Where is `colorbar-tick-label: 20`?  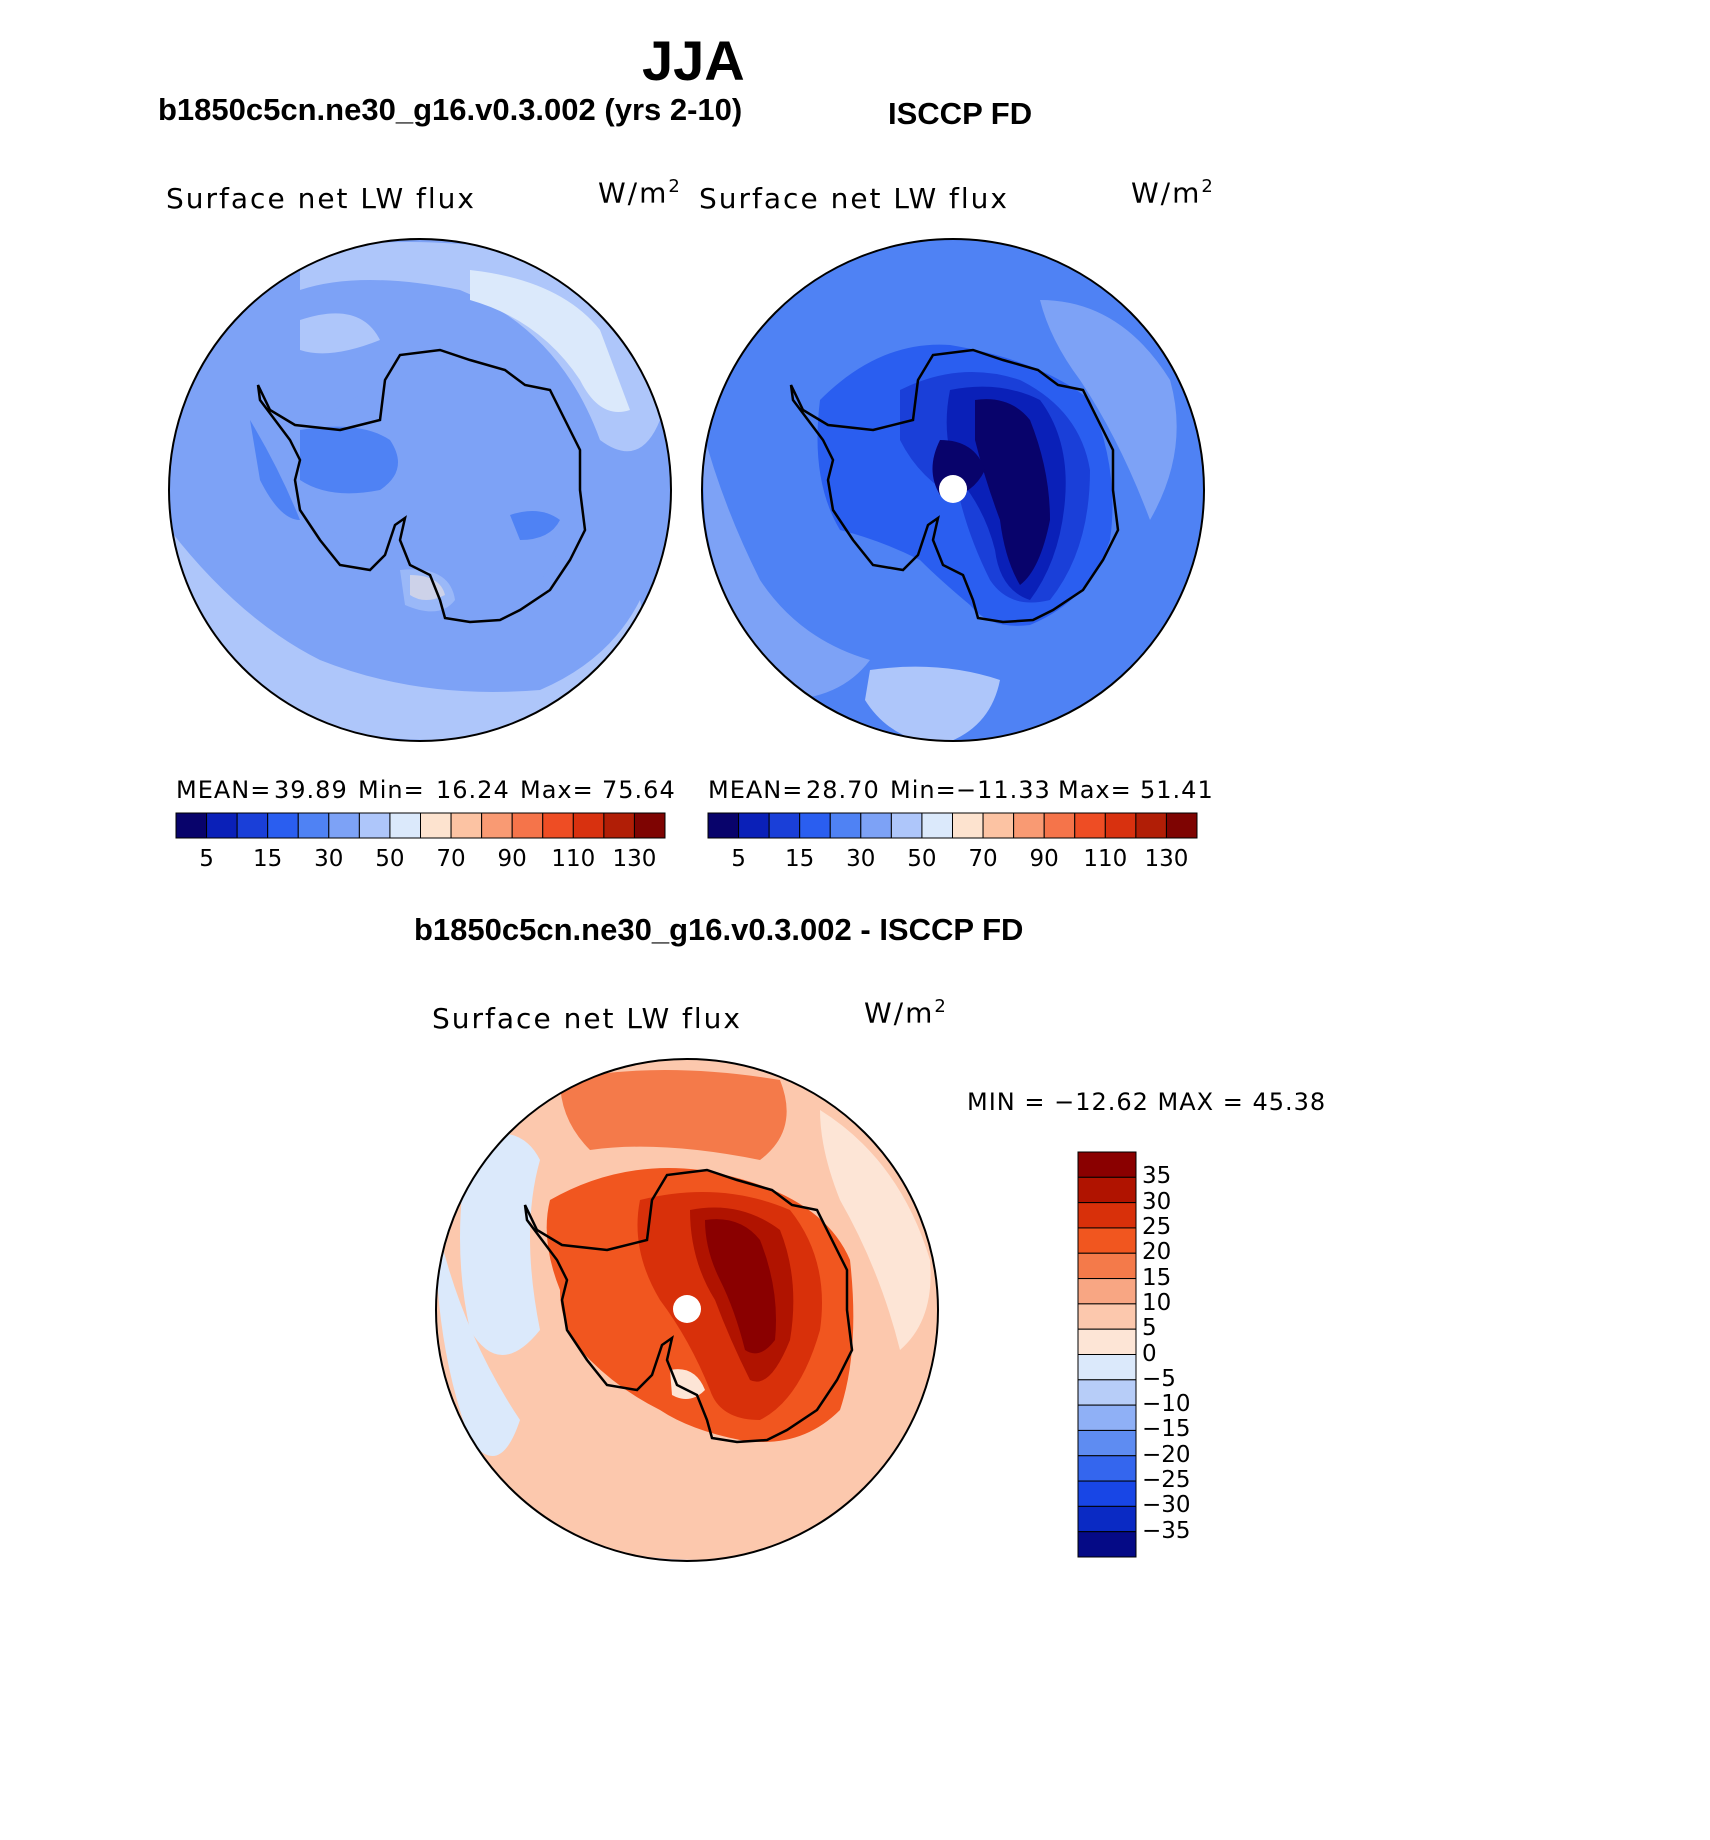
colorbar-tick-label: 20 is located at coordinates (1157, 1252).